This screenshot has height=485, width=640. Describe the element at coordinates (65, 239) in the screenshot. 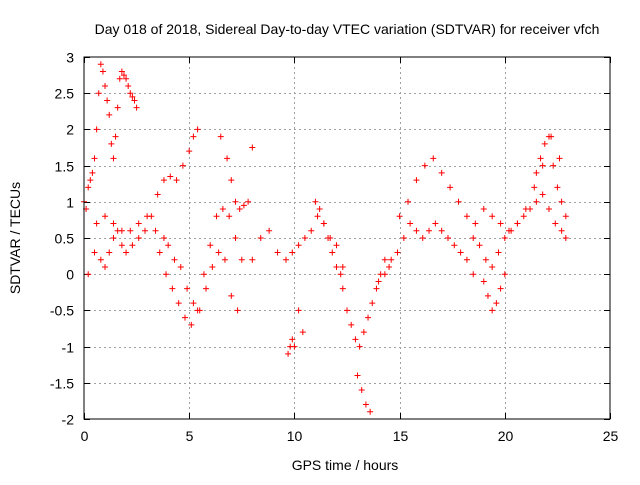

I see `y-tick-label: 0.5` at that location.